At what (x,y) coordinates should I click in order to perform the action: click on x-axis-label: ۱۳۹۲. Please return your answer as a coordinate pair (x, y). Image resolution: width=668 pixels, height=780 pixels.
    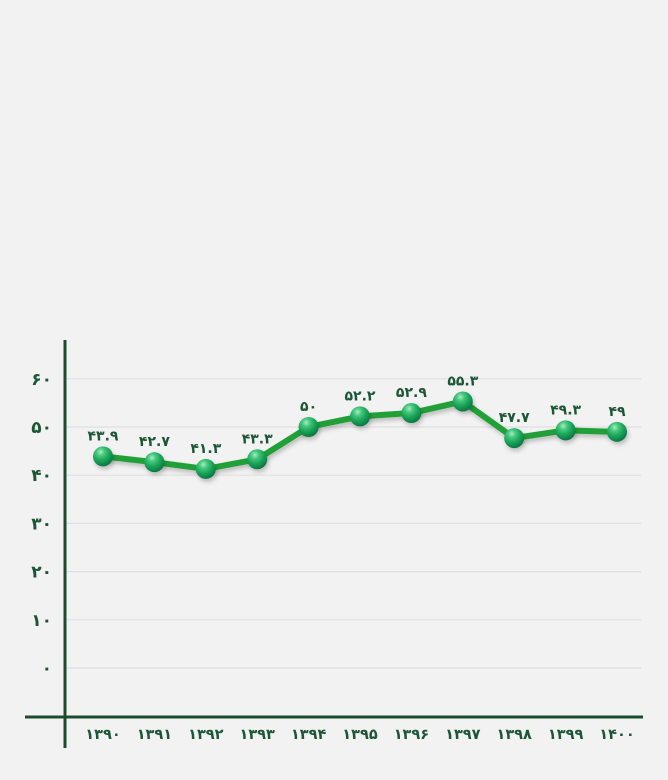
    Looking at the image, I should click on (206, 735).